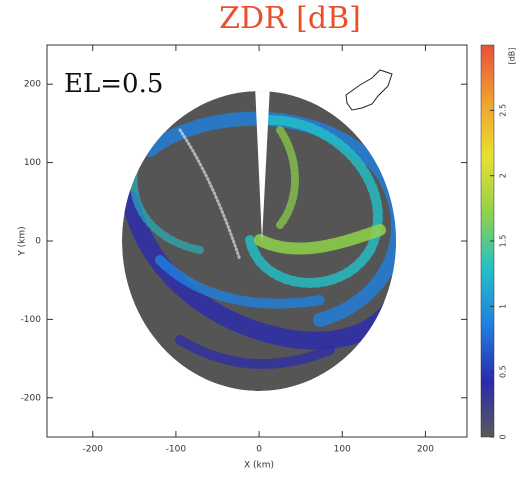 The height and width of the screenshot is (478, 524). Describe the element at coordinates (369, 90) in the screenshot. I see `coast-outline` at that location.